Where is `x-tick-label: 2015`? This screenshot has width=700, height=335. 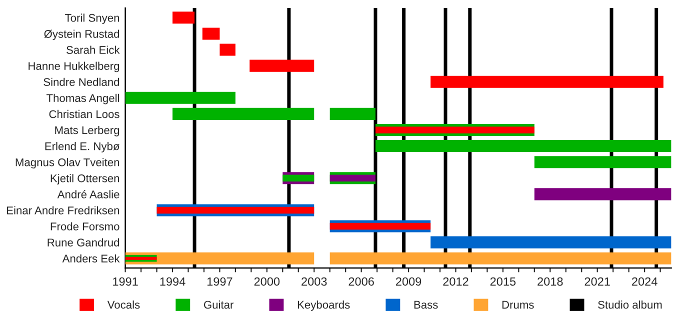 x-tick-label: 2015 is located at coordinates (503, 281).